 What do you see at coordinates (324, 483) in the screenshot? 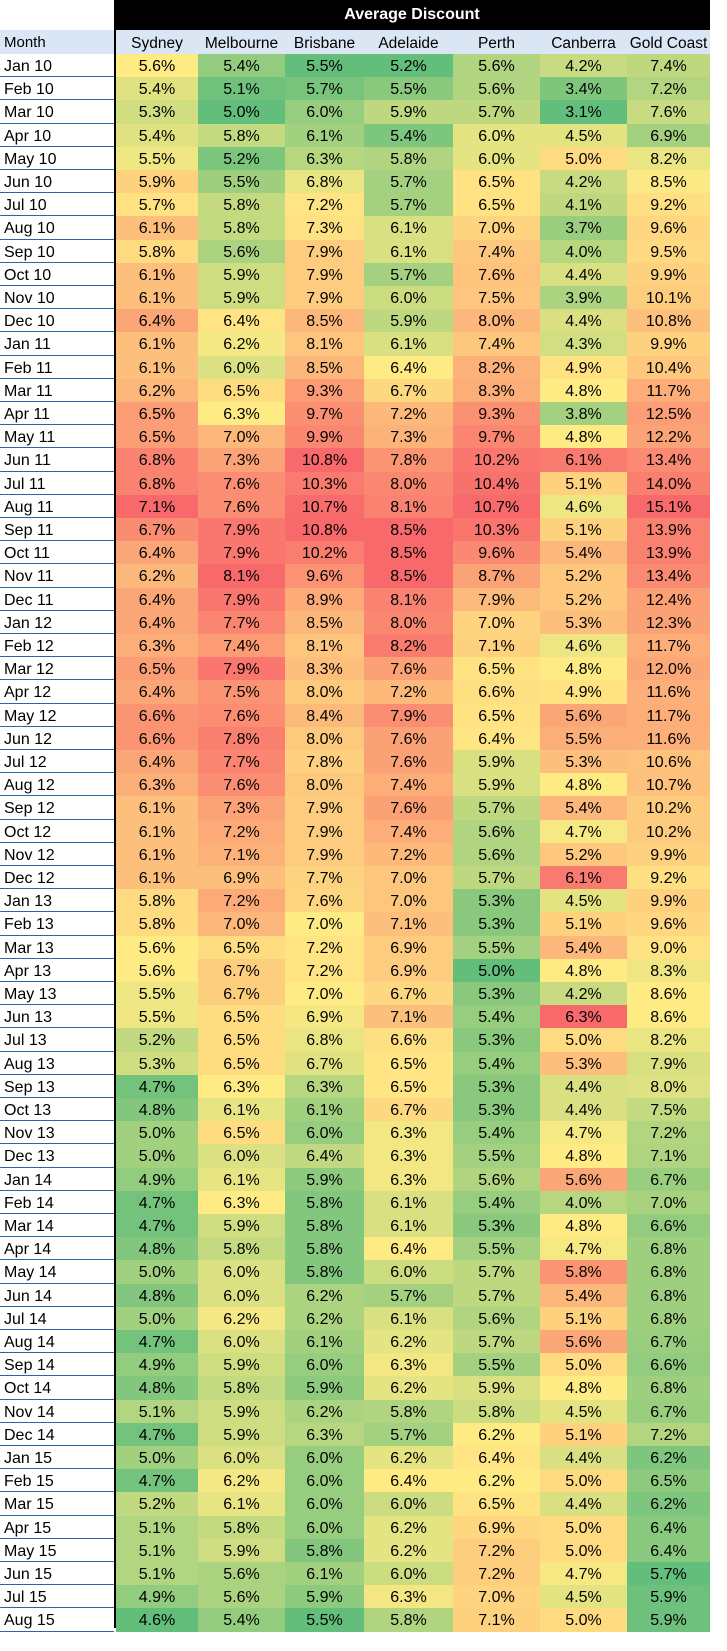
I see `heatmap-cell-brisbane: 10.3%` at bounding box center [324, 483].